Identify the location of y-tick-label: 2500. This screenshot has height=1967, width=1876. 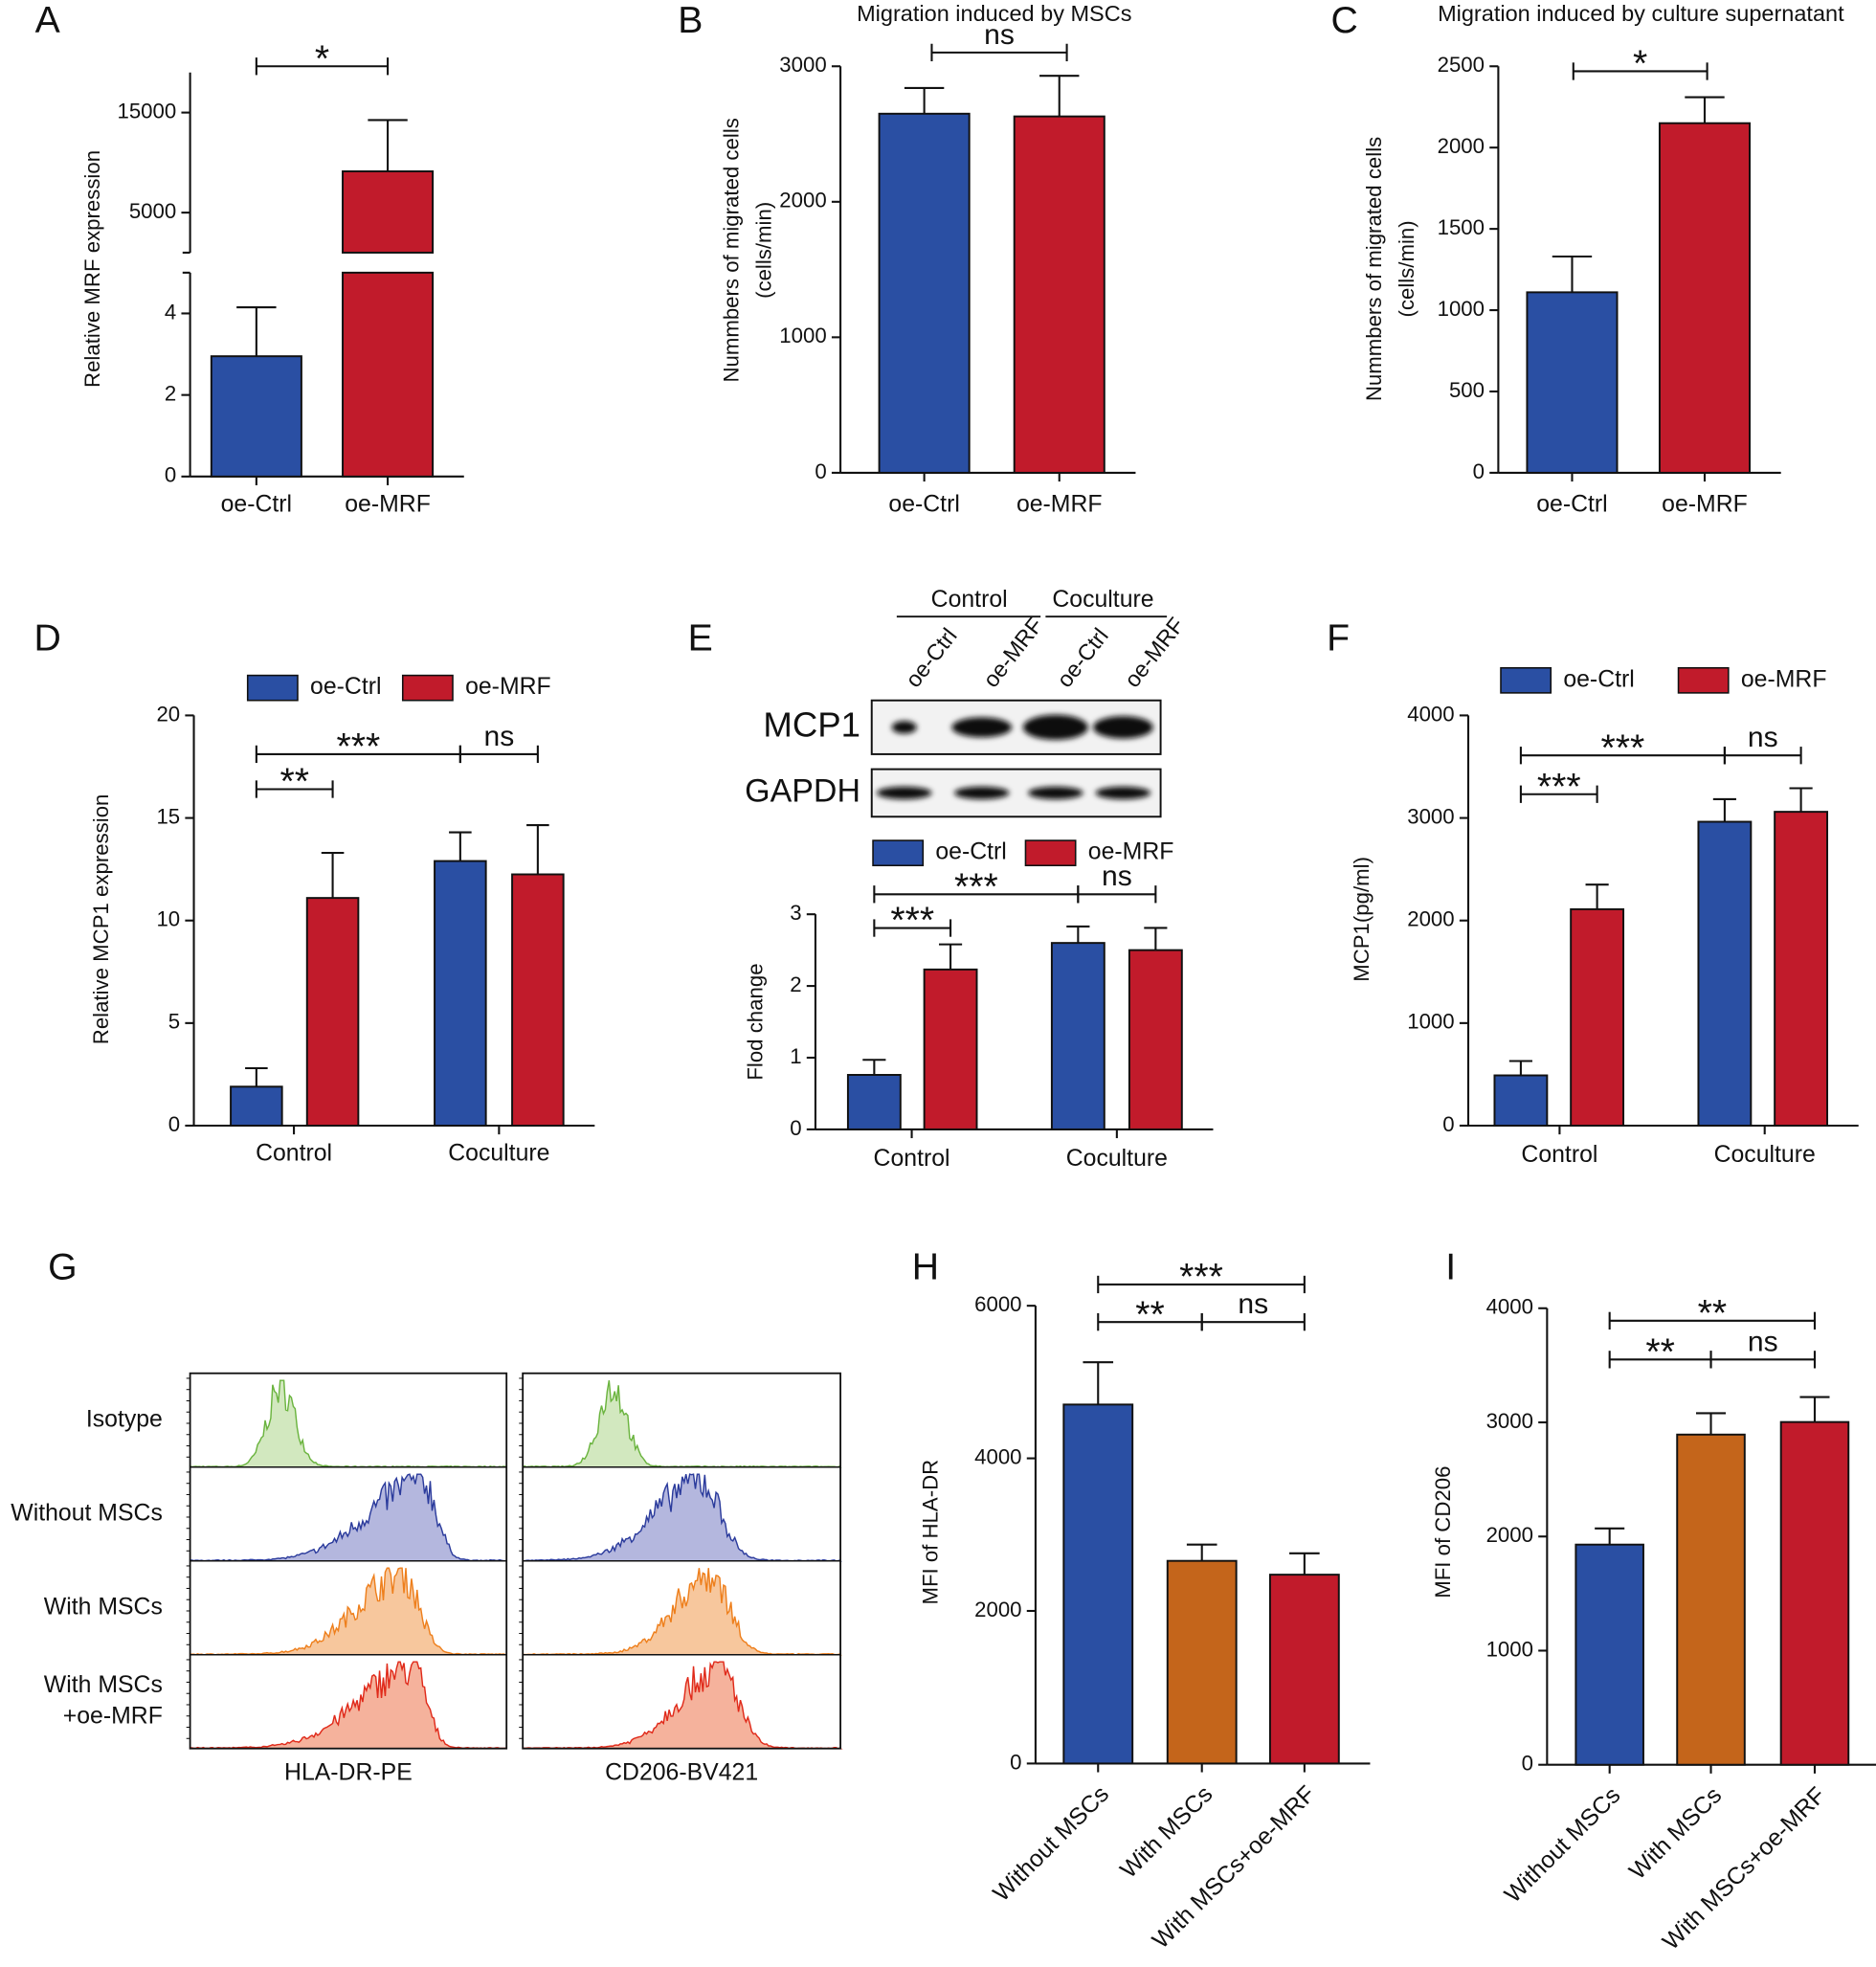
(1461, 65).